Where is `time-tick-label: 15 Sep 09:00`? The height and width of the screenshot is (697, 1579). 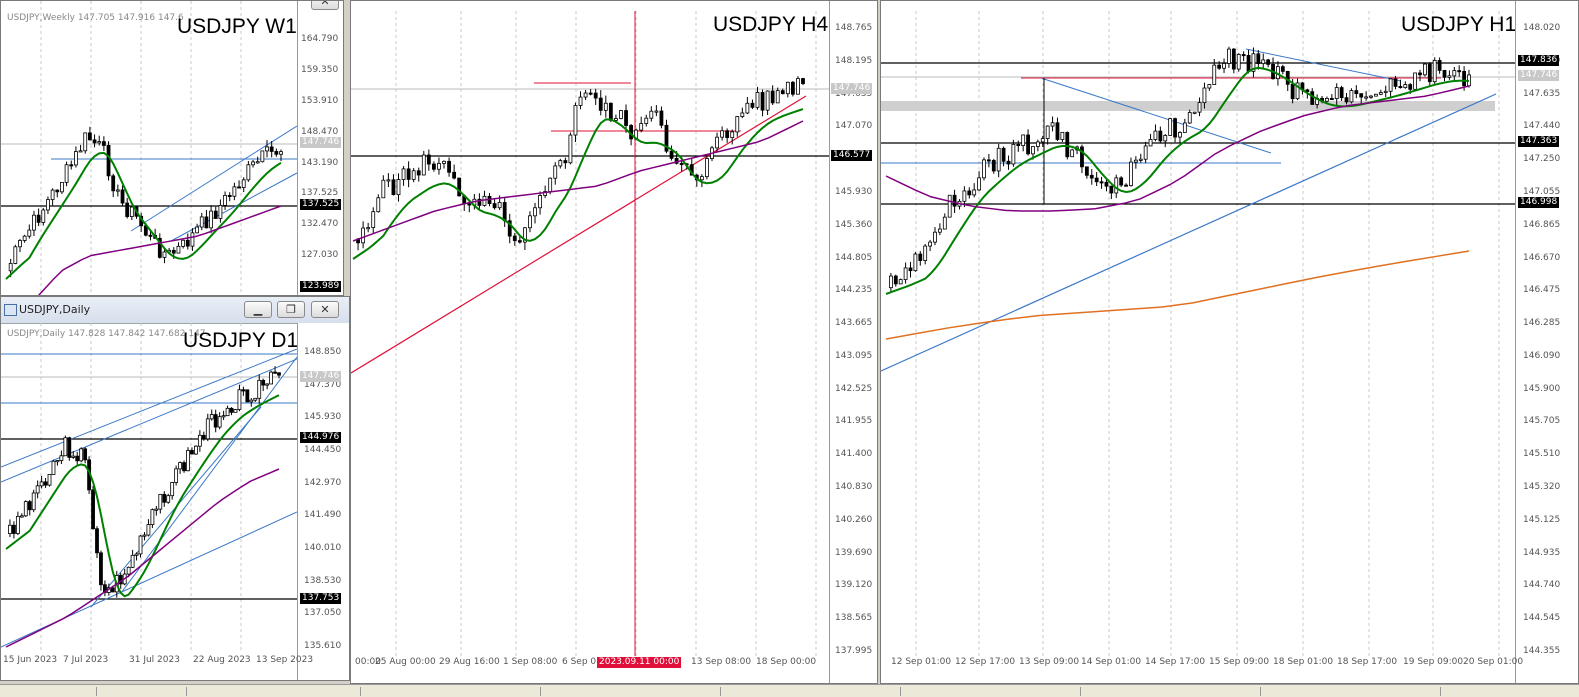
time-tick-label: 15 Sep 09:00 is located at coordinates (1239, 662).